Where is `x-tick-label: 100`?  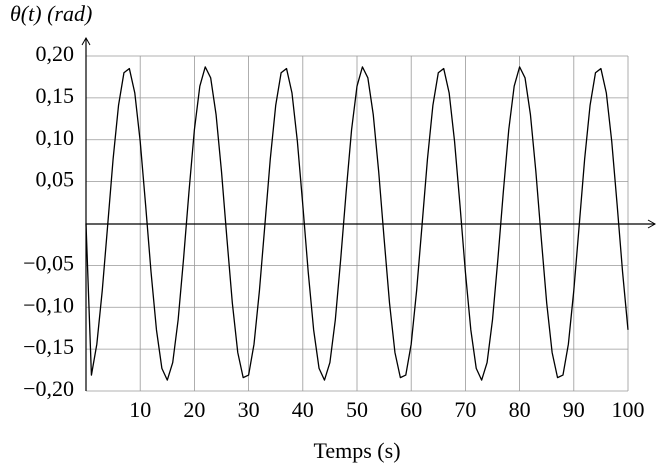 x-tick-label: 100 is located at coordinates (628, 409).